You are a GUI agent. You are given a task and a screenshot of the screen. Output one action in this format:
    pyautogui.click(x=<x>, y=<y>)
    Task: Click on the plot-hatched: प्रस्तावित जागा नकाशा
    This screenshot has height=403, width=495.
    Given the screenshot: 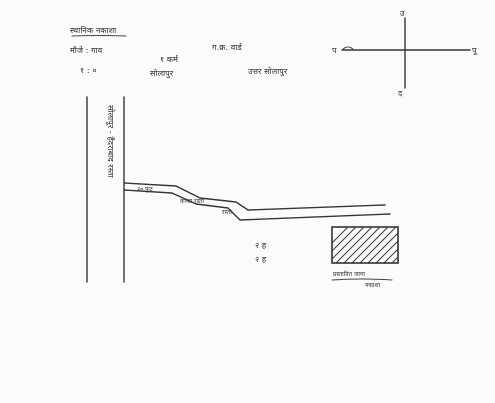 What is the action you would take?
    pyautogui.click(x=365, y=257)
    